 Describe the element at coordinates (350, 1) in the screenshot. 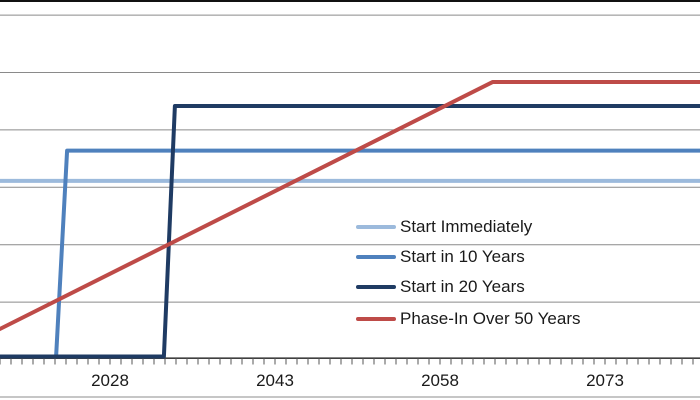

I see `chart-top-border` at that location.